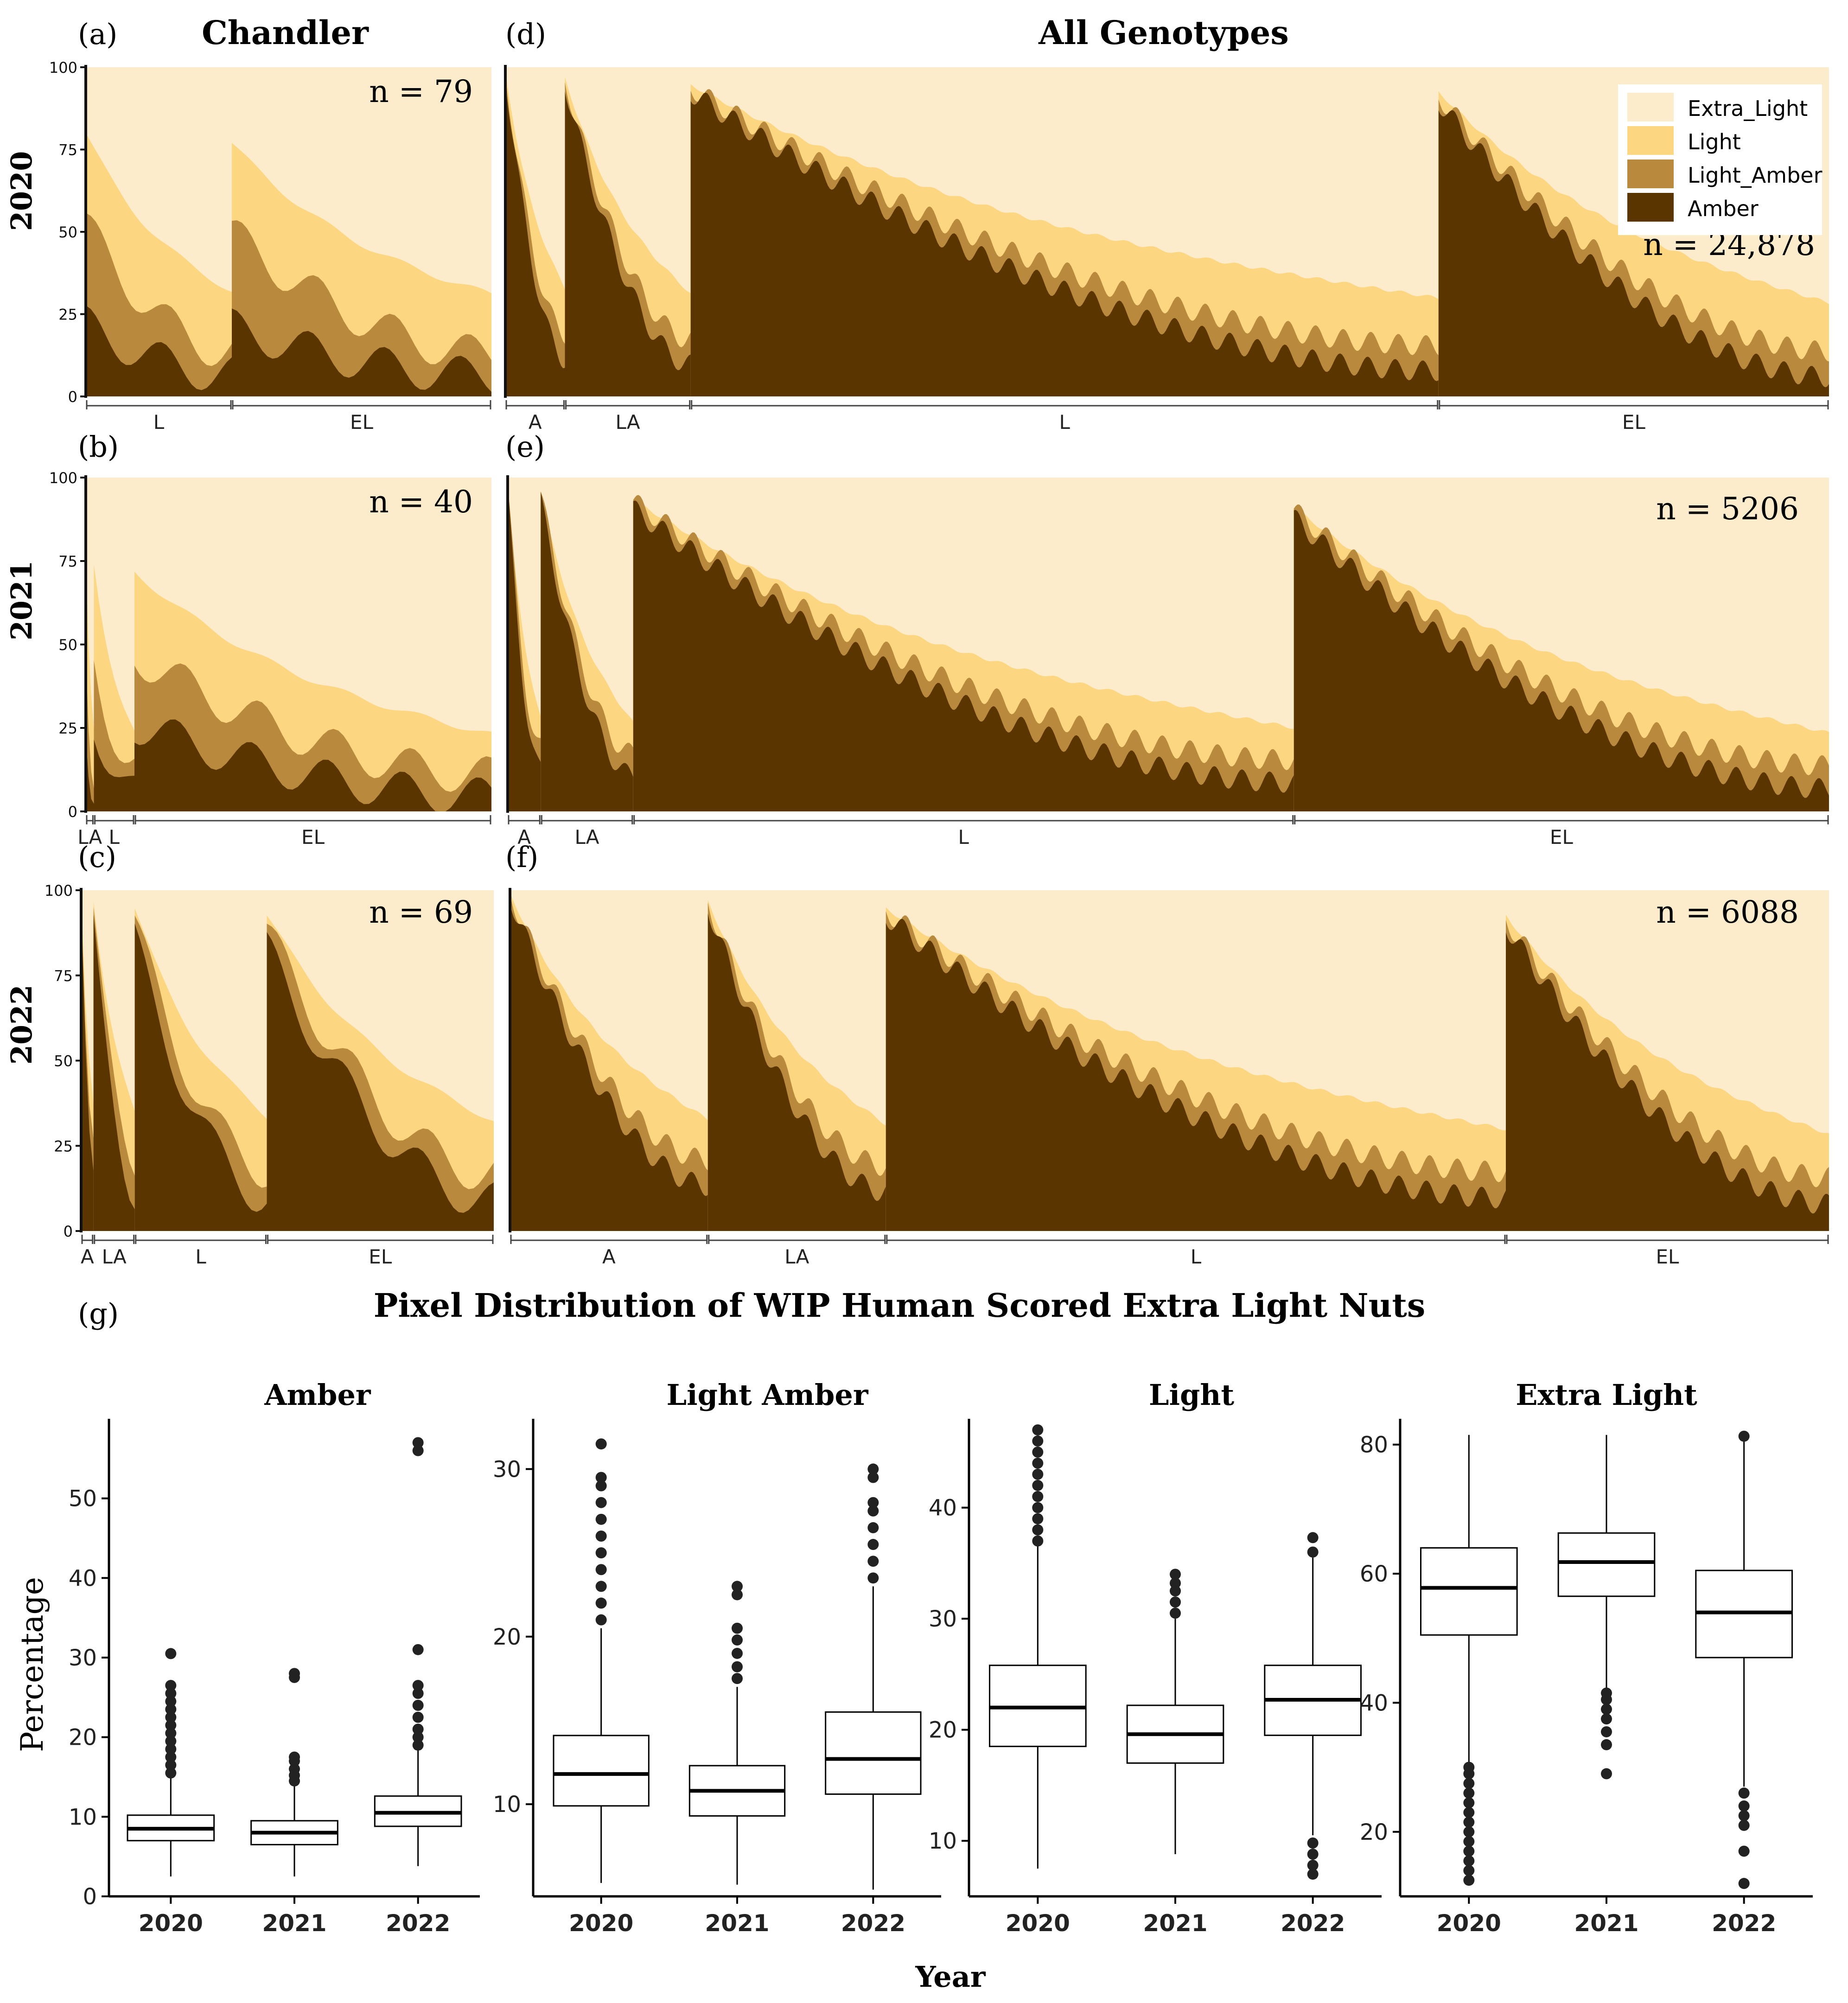 The image size is (1848, 2003). Describe the element at coordinates (873, 1923) in the screenshot. I see `box-x-tick-label: 2022` at that location.